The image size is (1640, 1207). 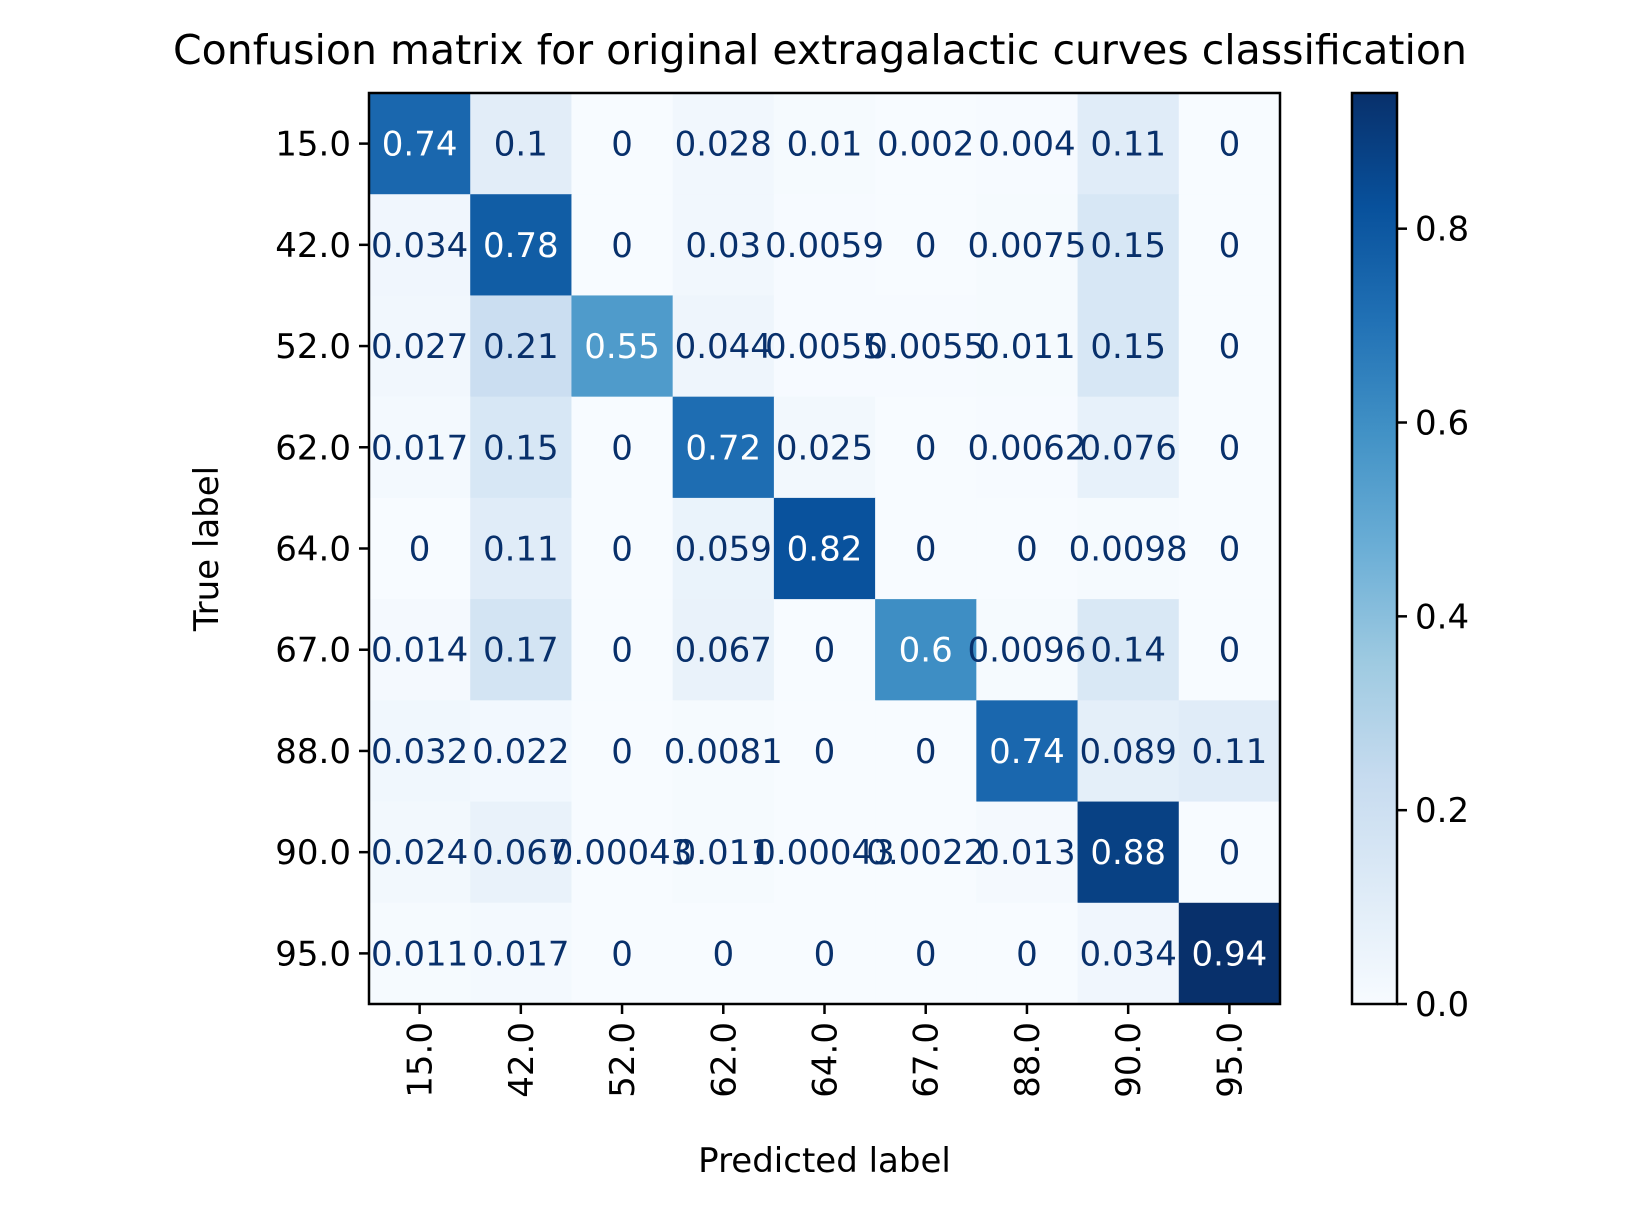 I want to click on x-axis-label: Predicted label, so click(x=824, y=1161).